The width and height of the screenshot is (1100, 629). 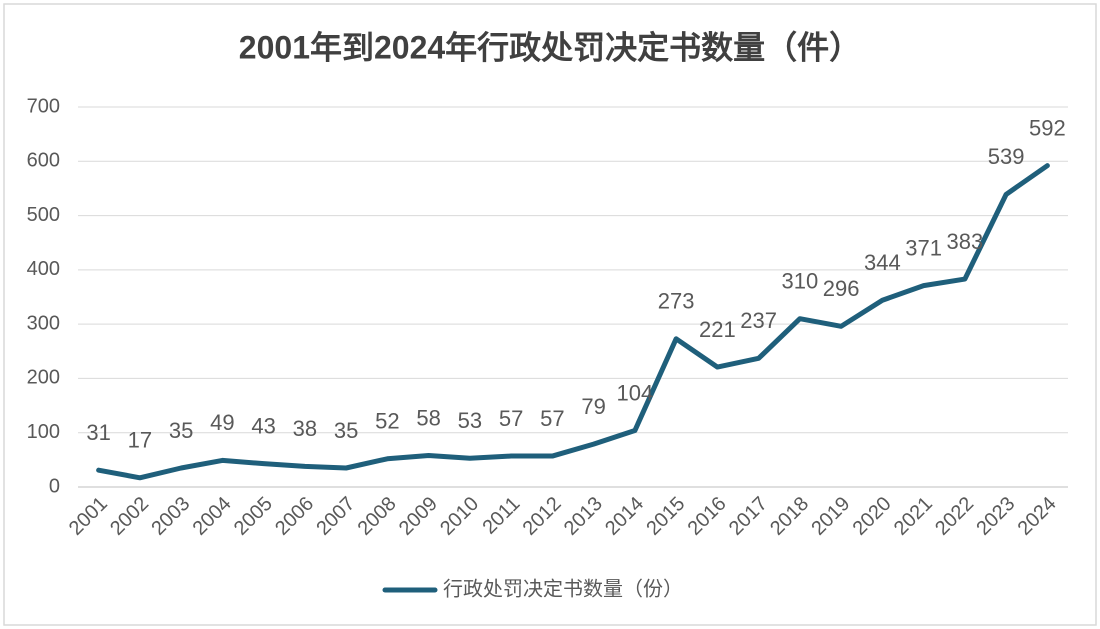 What do you see at coordinates (550, 47) in the screenshot?
I see `chart-title: 2001年到2024年行政处罚决定书数量（件）` at bounding box center [550, 47].